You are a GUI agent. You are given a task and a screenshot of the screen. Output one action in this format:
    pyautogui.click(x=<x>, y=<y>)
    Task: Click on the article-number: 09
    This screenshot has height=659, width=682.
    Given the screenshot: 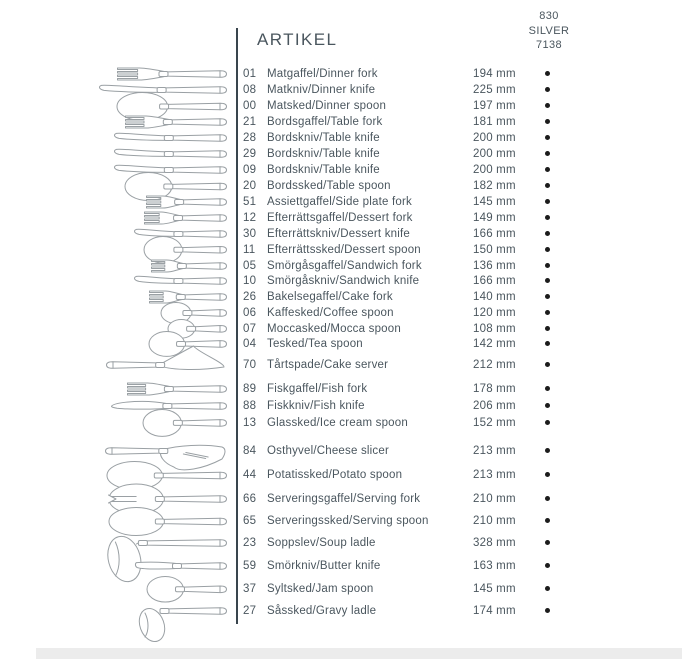 What is the action you would take?
    pyautogui.click(x=250, y=170)
    